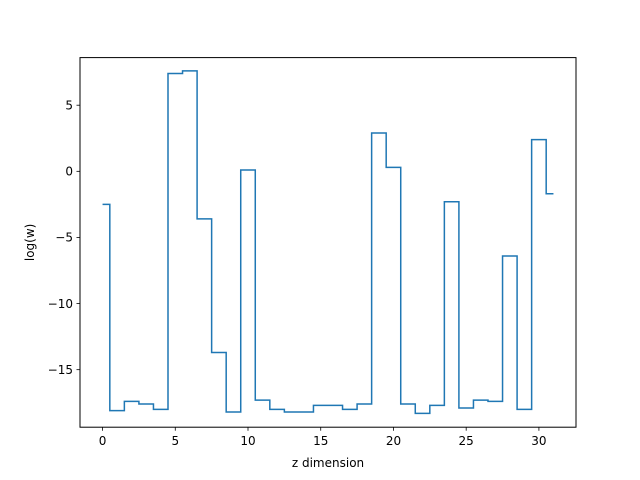 The height and width of the screenshot is (480, 640). Describe the element at coordinates (393, 441) in the screenshot. I see `x-tick-label: 20` at that location.